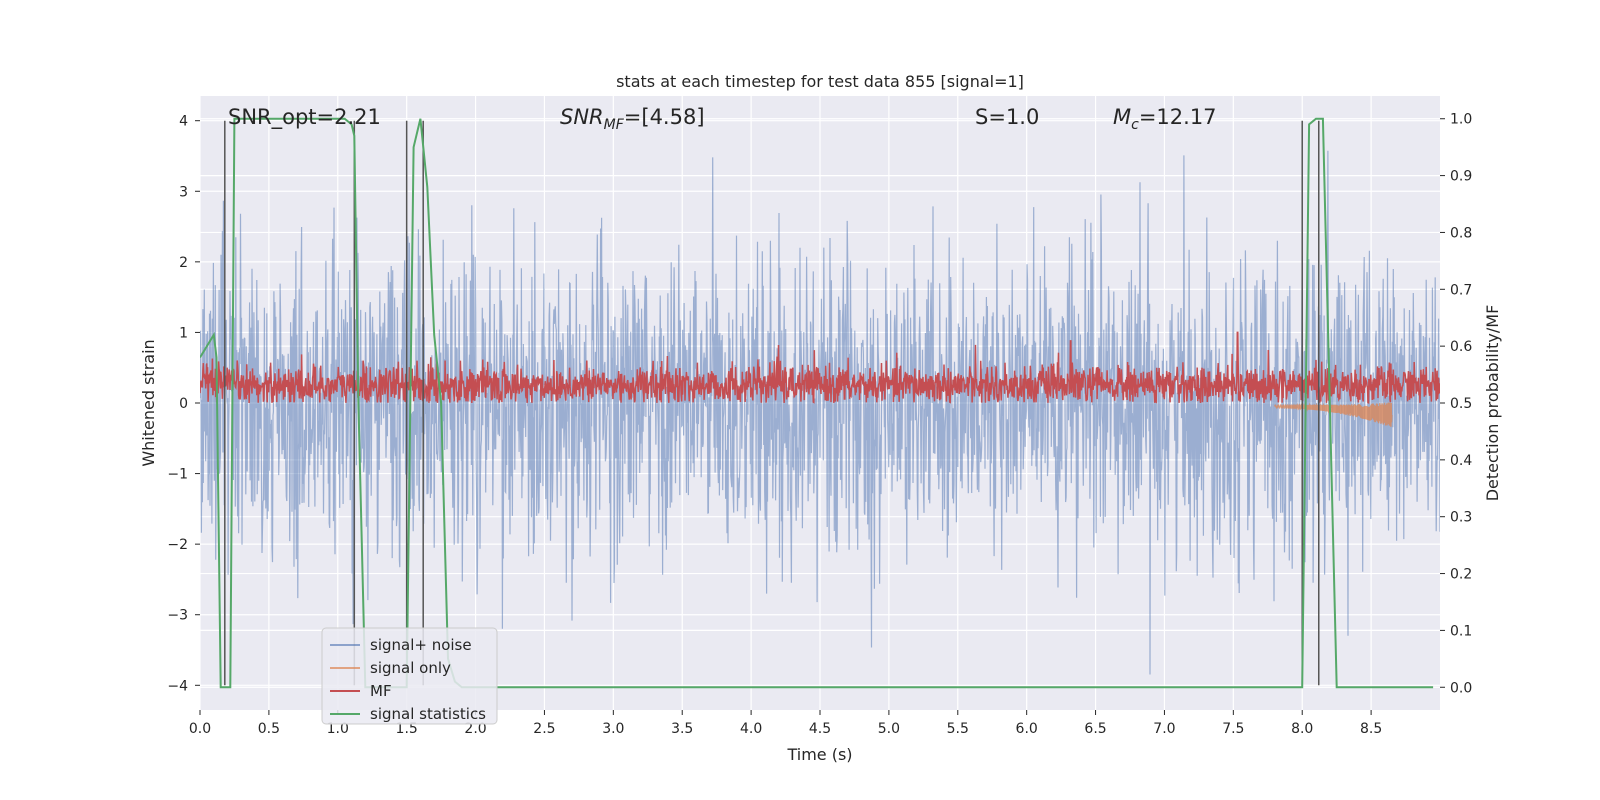 This screenshot has width=1600, height=800. I want to click on y-tick-label: −3, so click(177, 616).